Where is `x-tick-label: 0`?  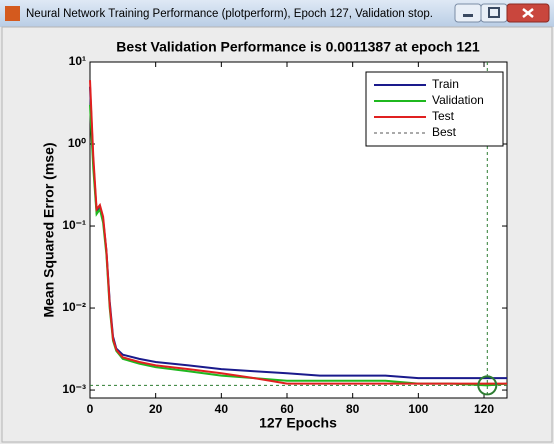 x-tick-label: 0 is located at coordinates (90, 409).